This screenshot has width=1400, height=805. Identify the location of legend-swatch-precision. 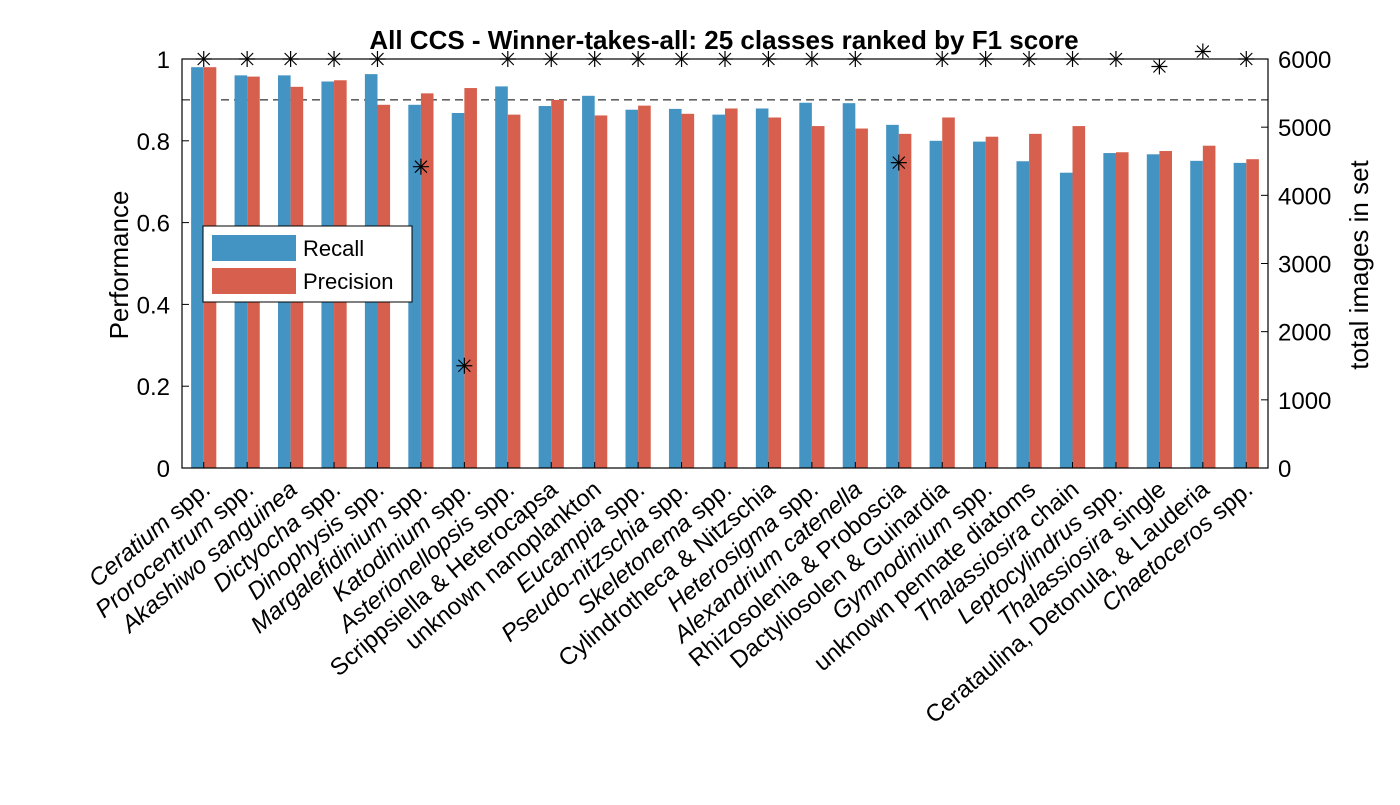
(254, 281).